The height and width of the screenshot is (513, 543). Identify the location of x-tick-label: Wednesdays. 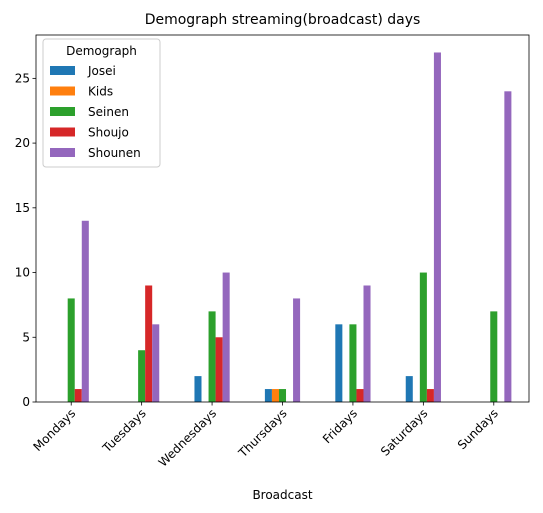
(187, 437).